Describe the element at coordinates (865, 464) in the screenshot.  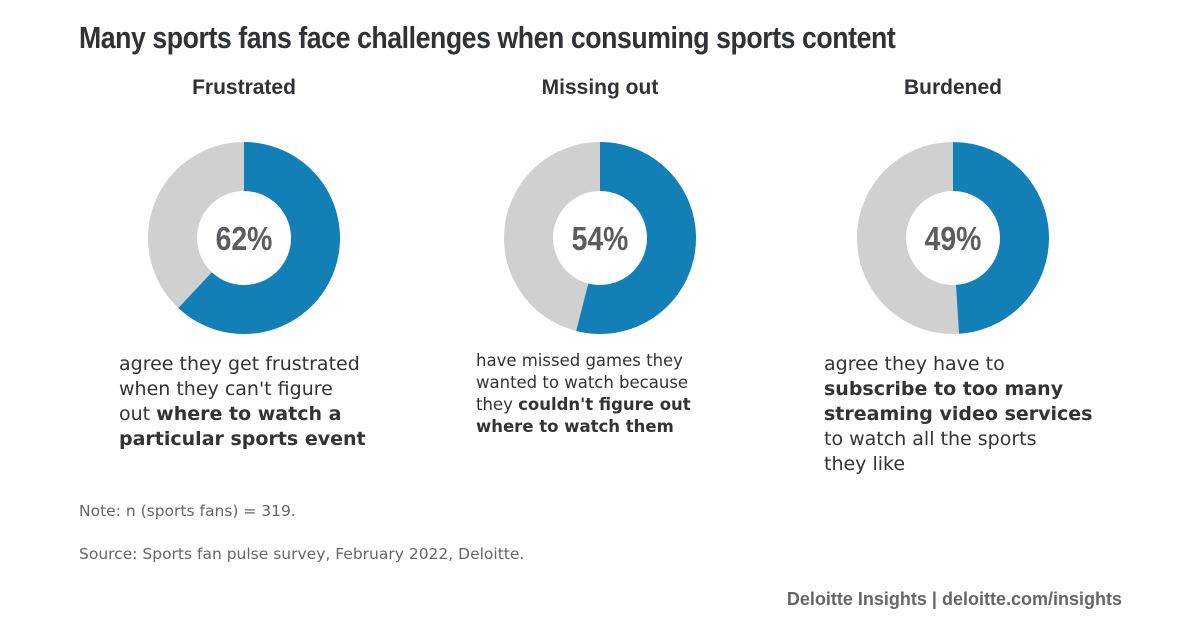
I see `desc-line: they like` at that location.